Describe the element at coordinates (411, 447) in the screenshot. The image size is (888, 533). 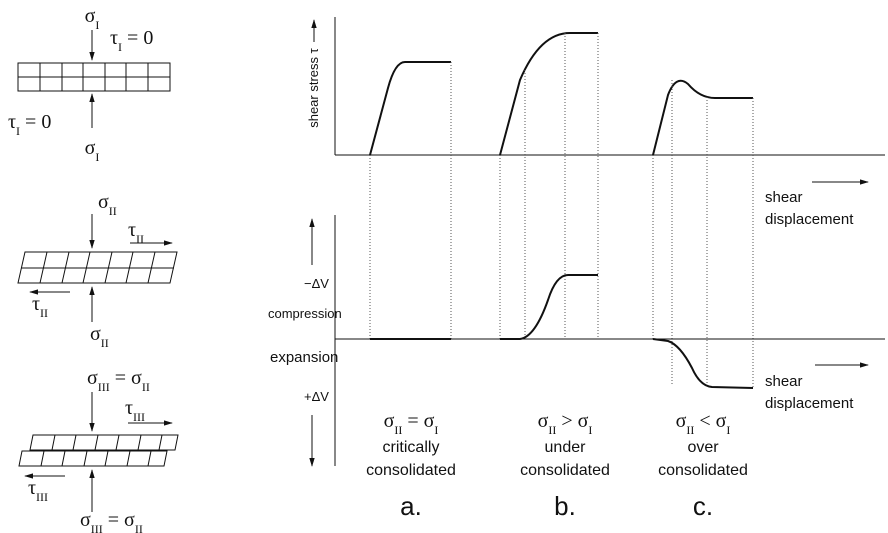
I see `description: critically` at that location.